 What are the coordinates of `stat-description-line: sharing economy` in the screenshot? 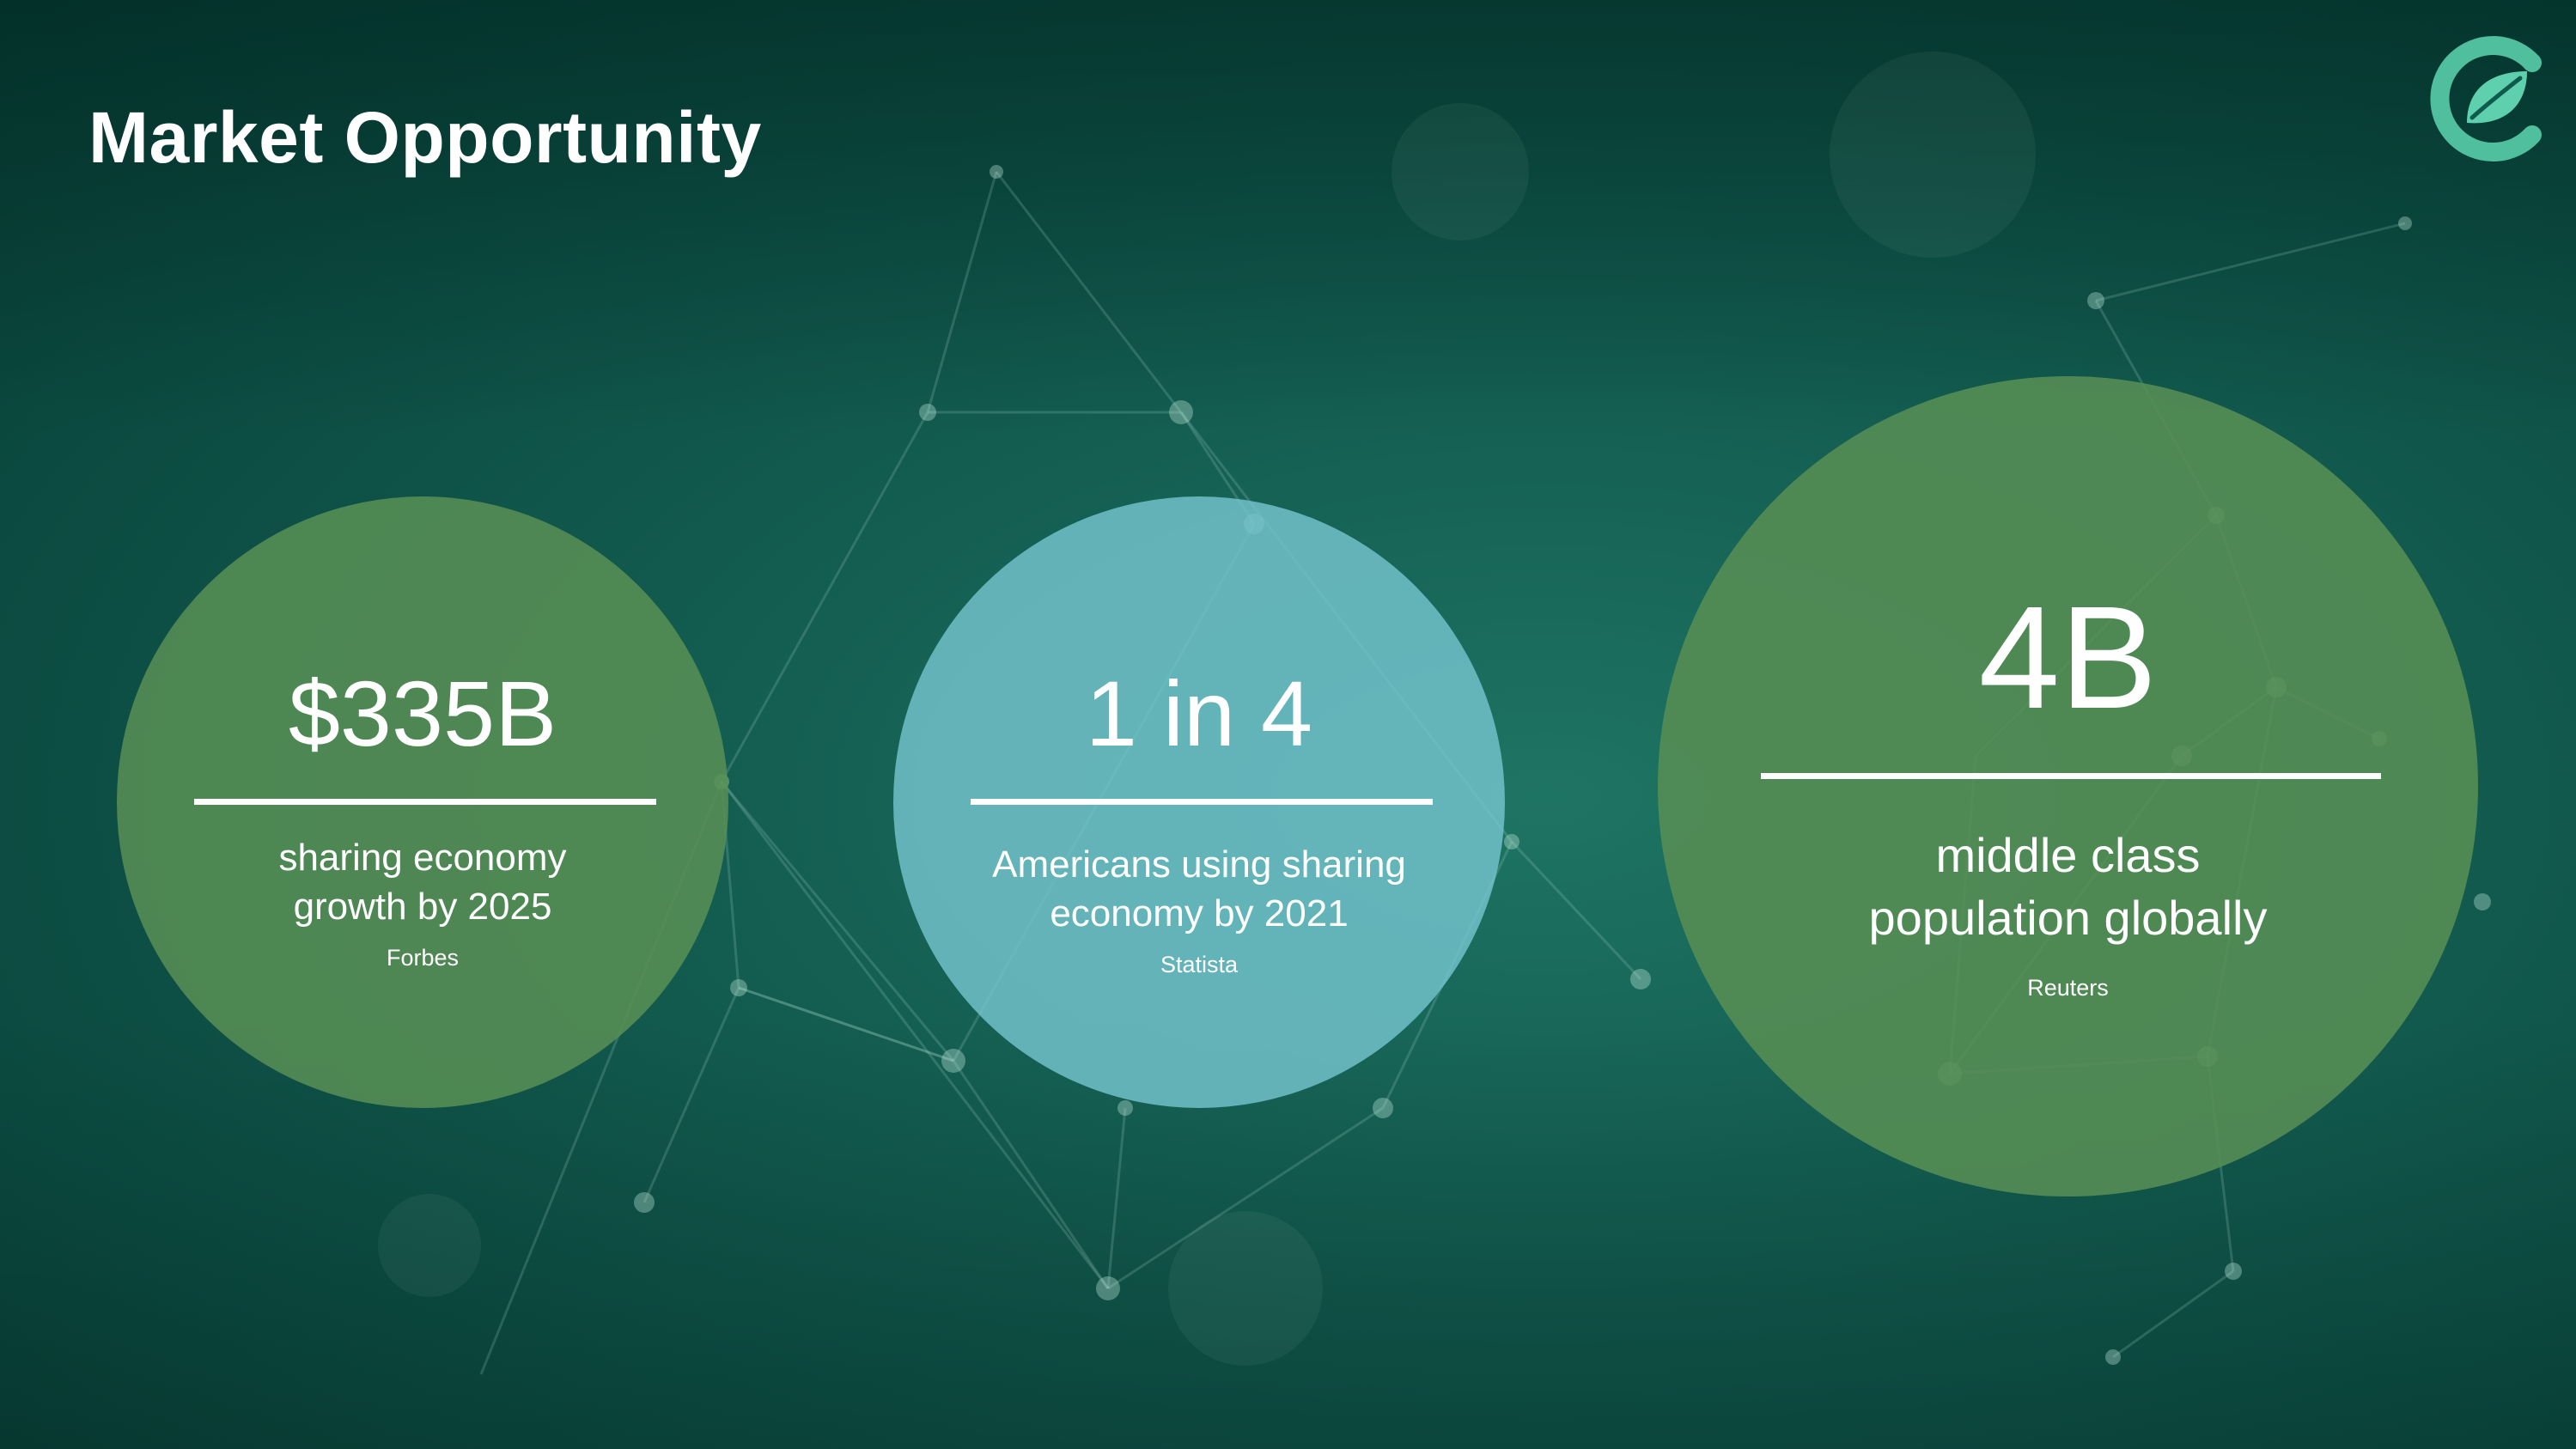 It's located at (422, 858).